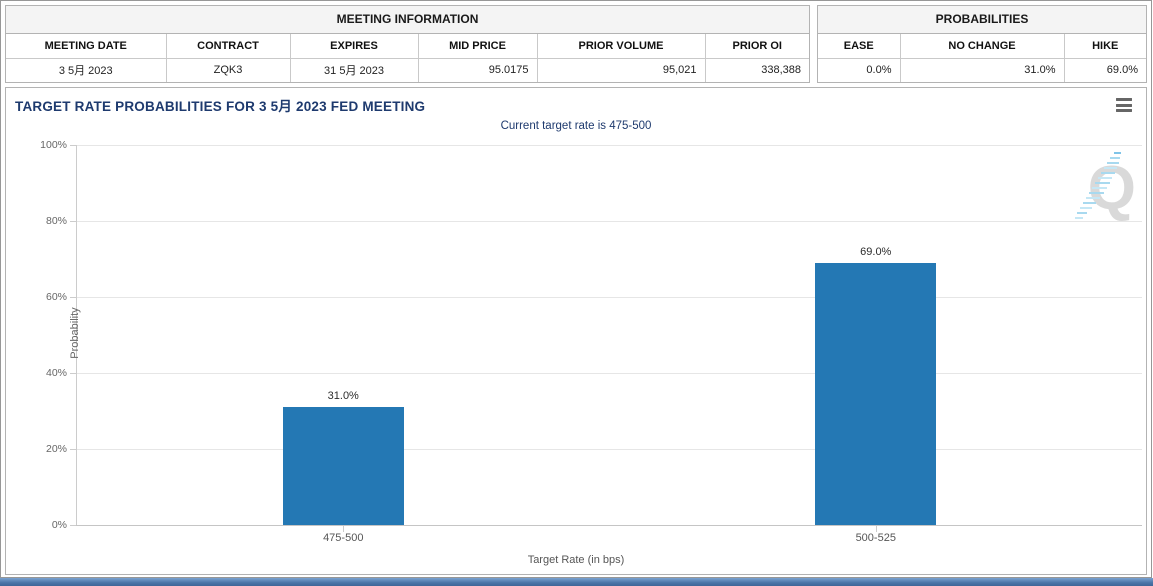 The height and width of the screenshot is (586, 1153). Describe the element at coordinates (859, 46) in the screenshot. I see `col-header-ease: EASE` at that location.